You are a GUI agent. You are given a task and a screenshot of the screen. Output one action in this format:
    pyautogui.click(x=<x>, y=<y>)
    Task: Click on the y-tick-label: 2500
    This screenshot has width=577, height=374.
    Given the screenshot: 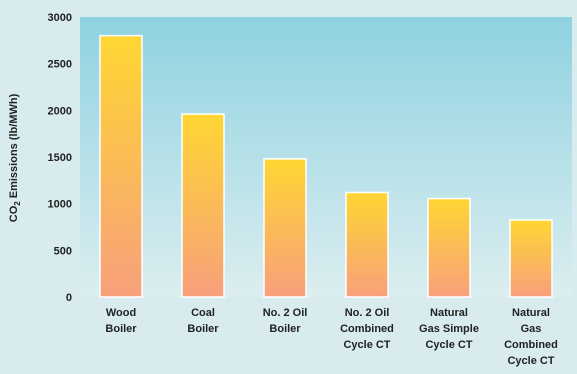 What is the action you would take?
    pyautogui.click(x=60, y=65)
    